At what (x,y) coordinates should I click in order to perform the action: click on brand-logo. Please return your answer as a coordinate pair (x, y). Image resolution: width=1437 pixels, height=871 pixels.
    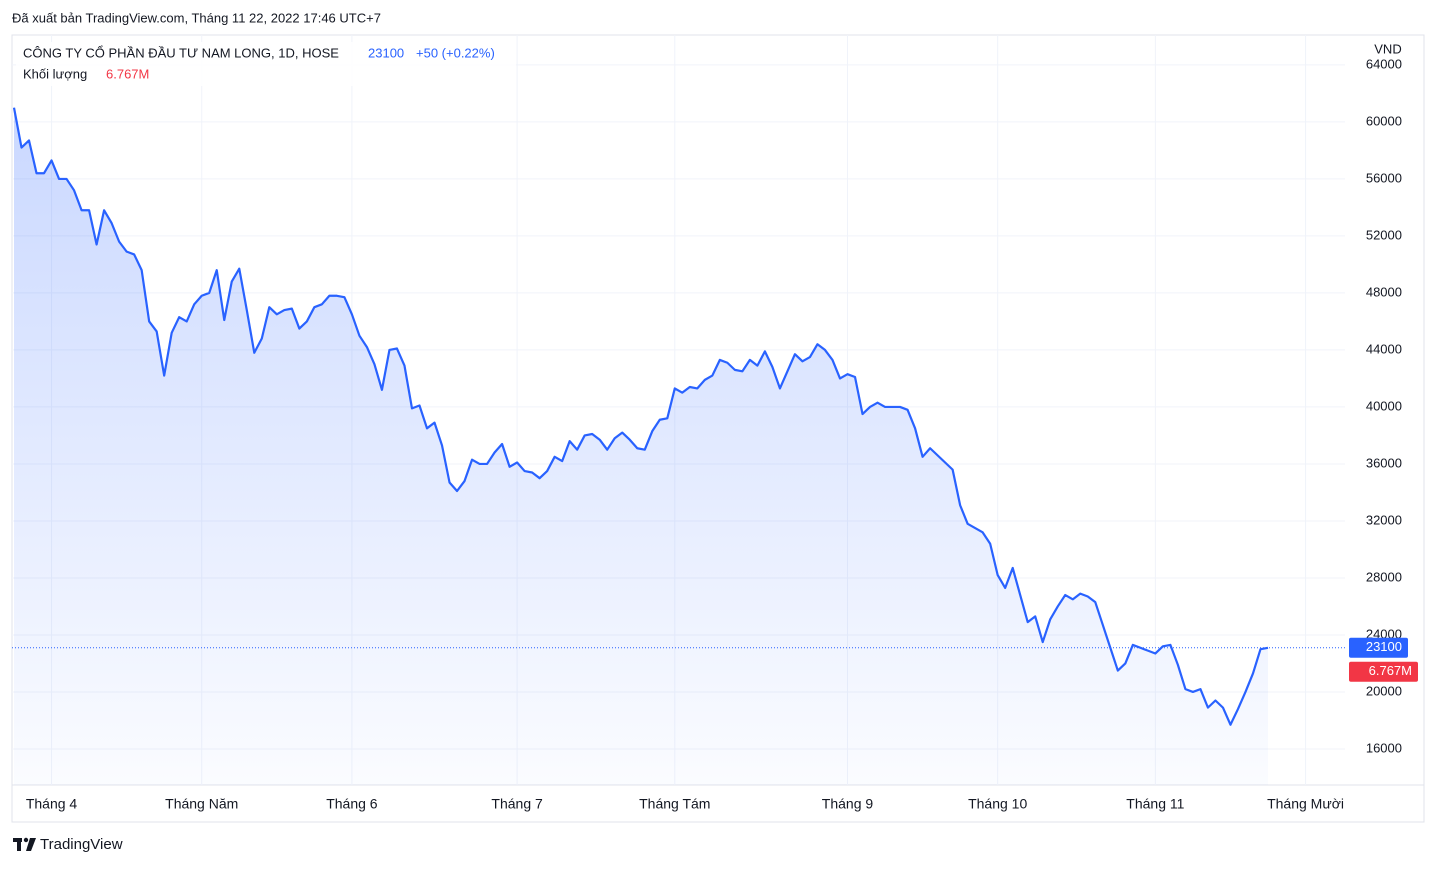
    Looking at the image, I should click on (24, 844).